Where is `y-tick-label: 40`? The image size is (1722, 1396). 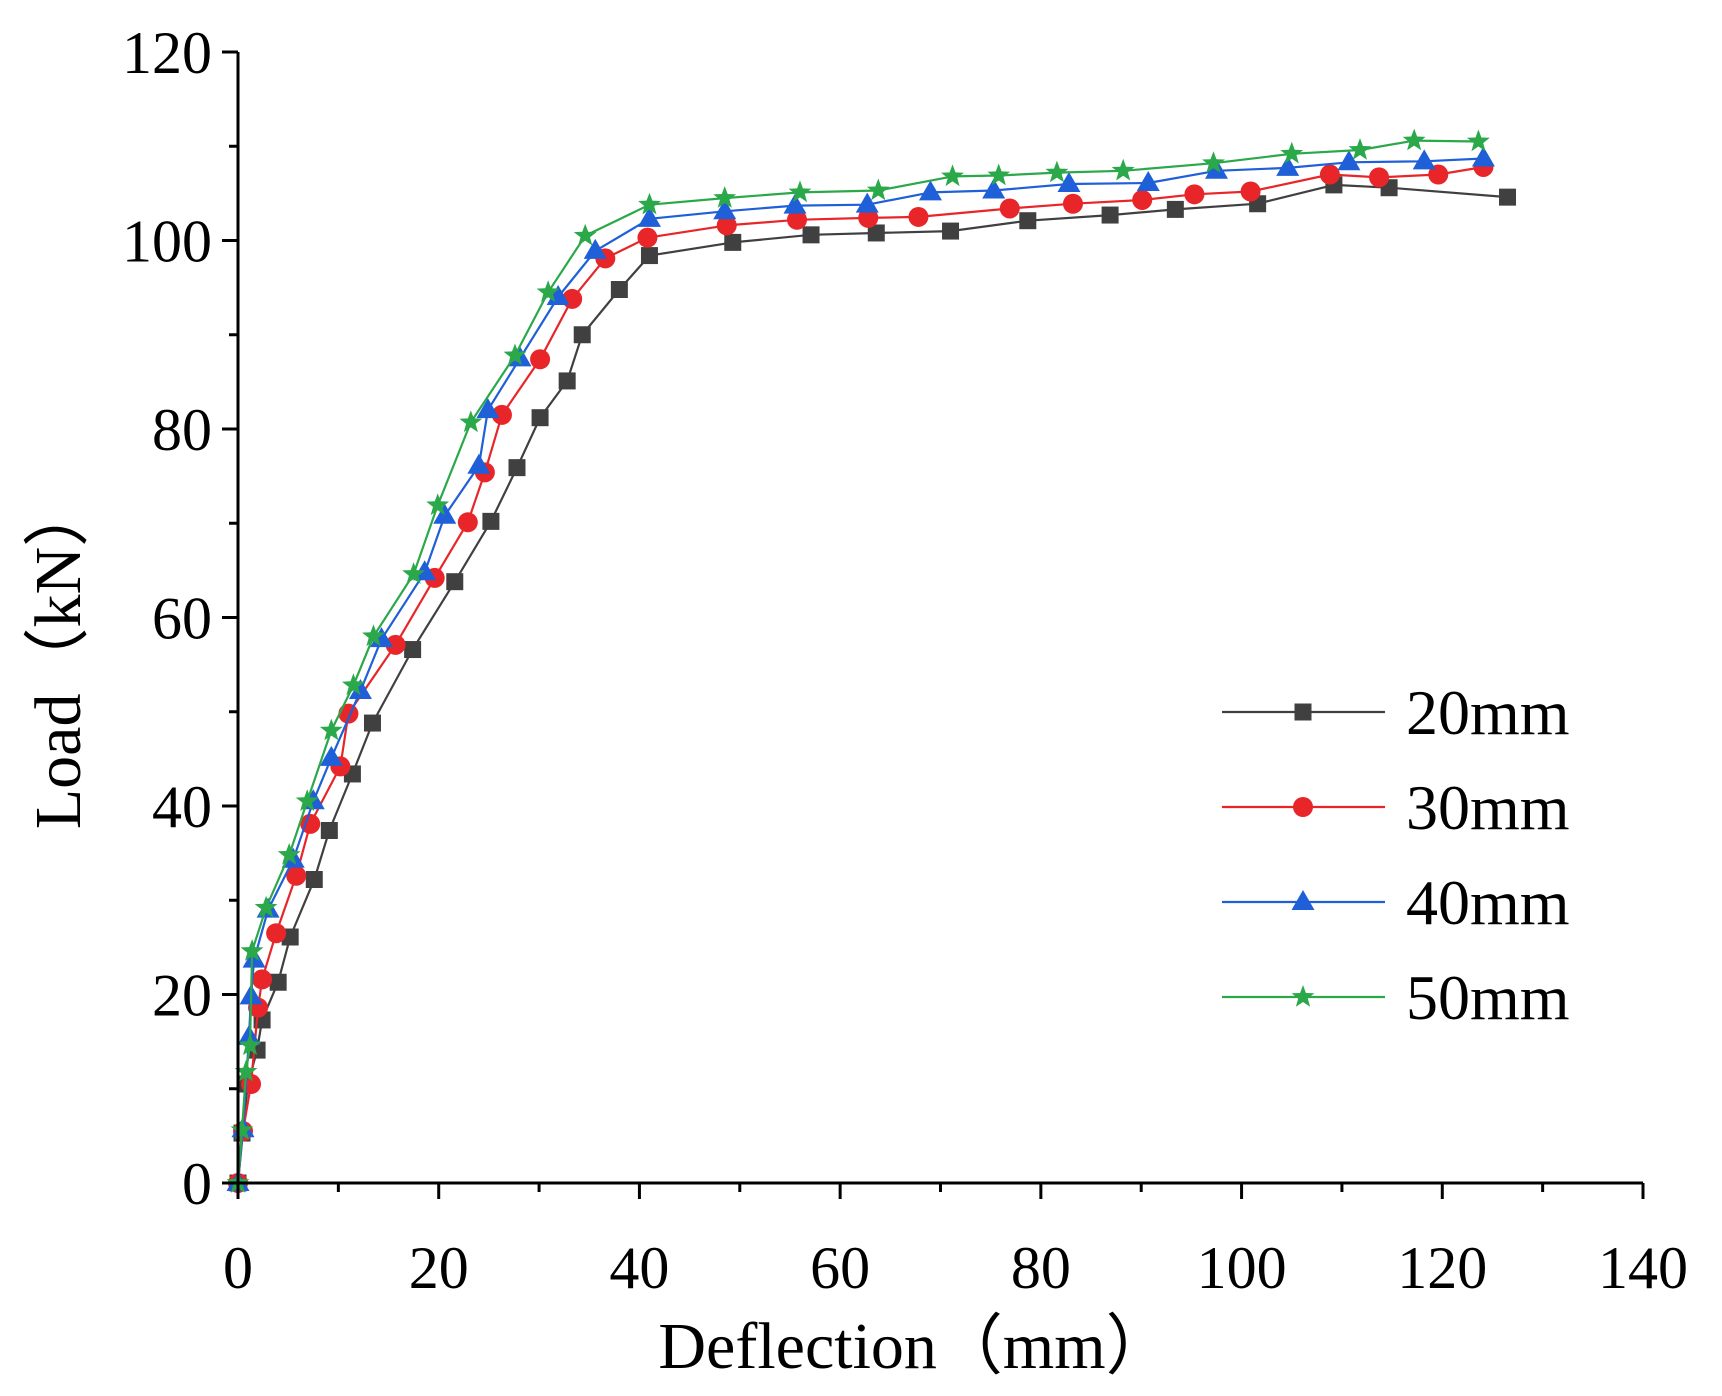
y-tick-label: 40 is located at coordinates (182, 807).